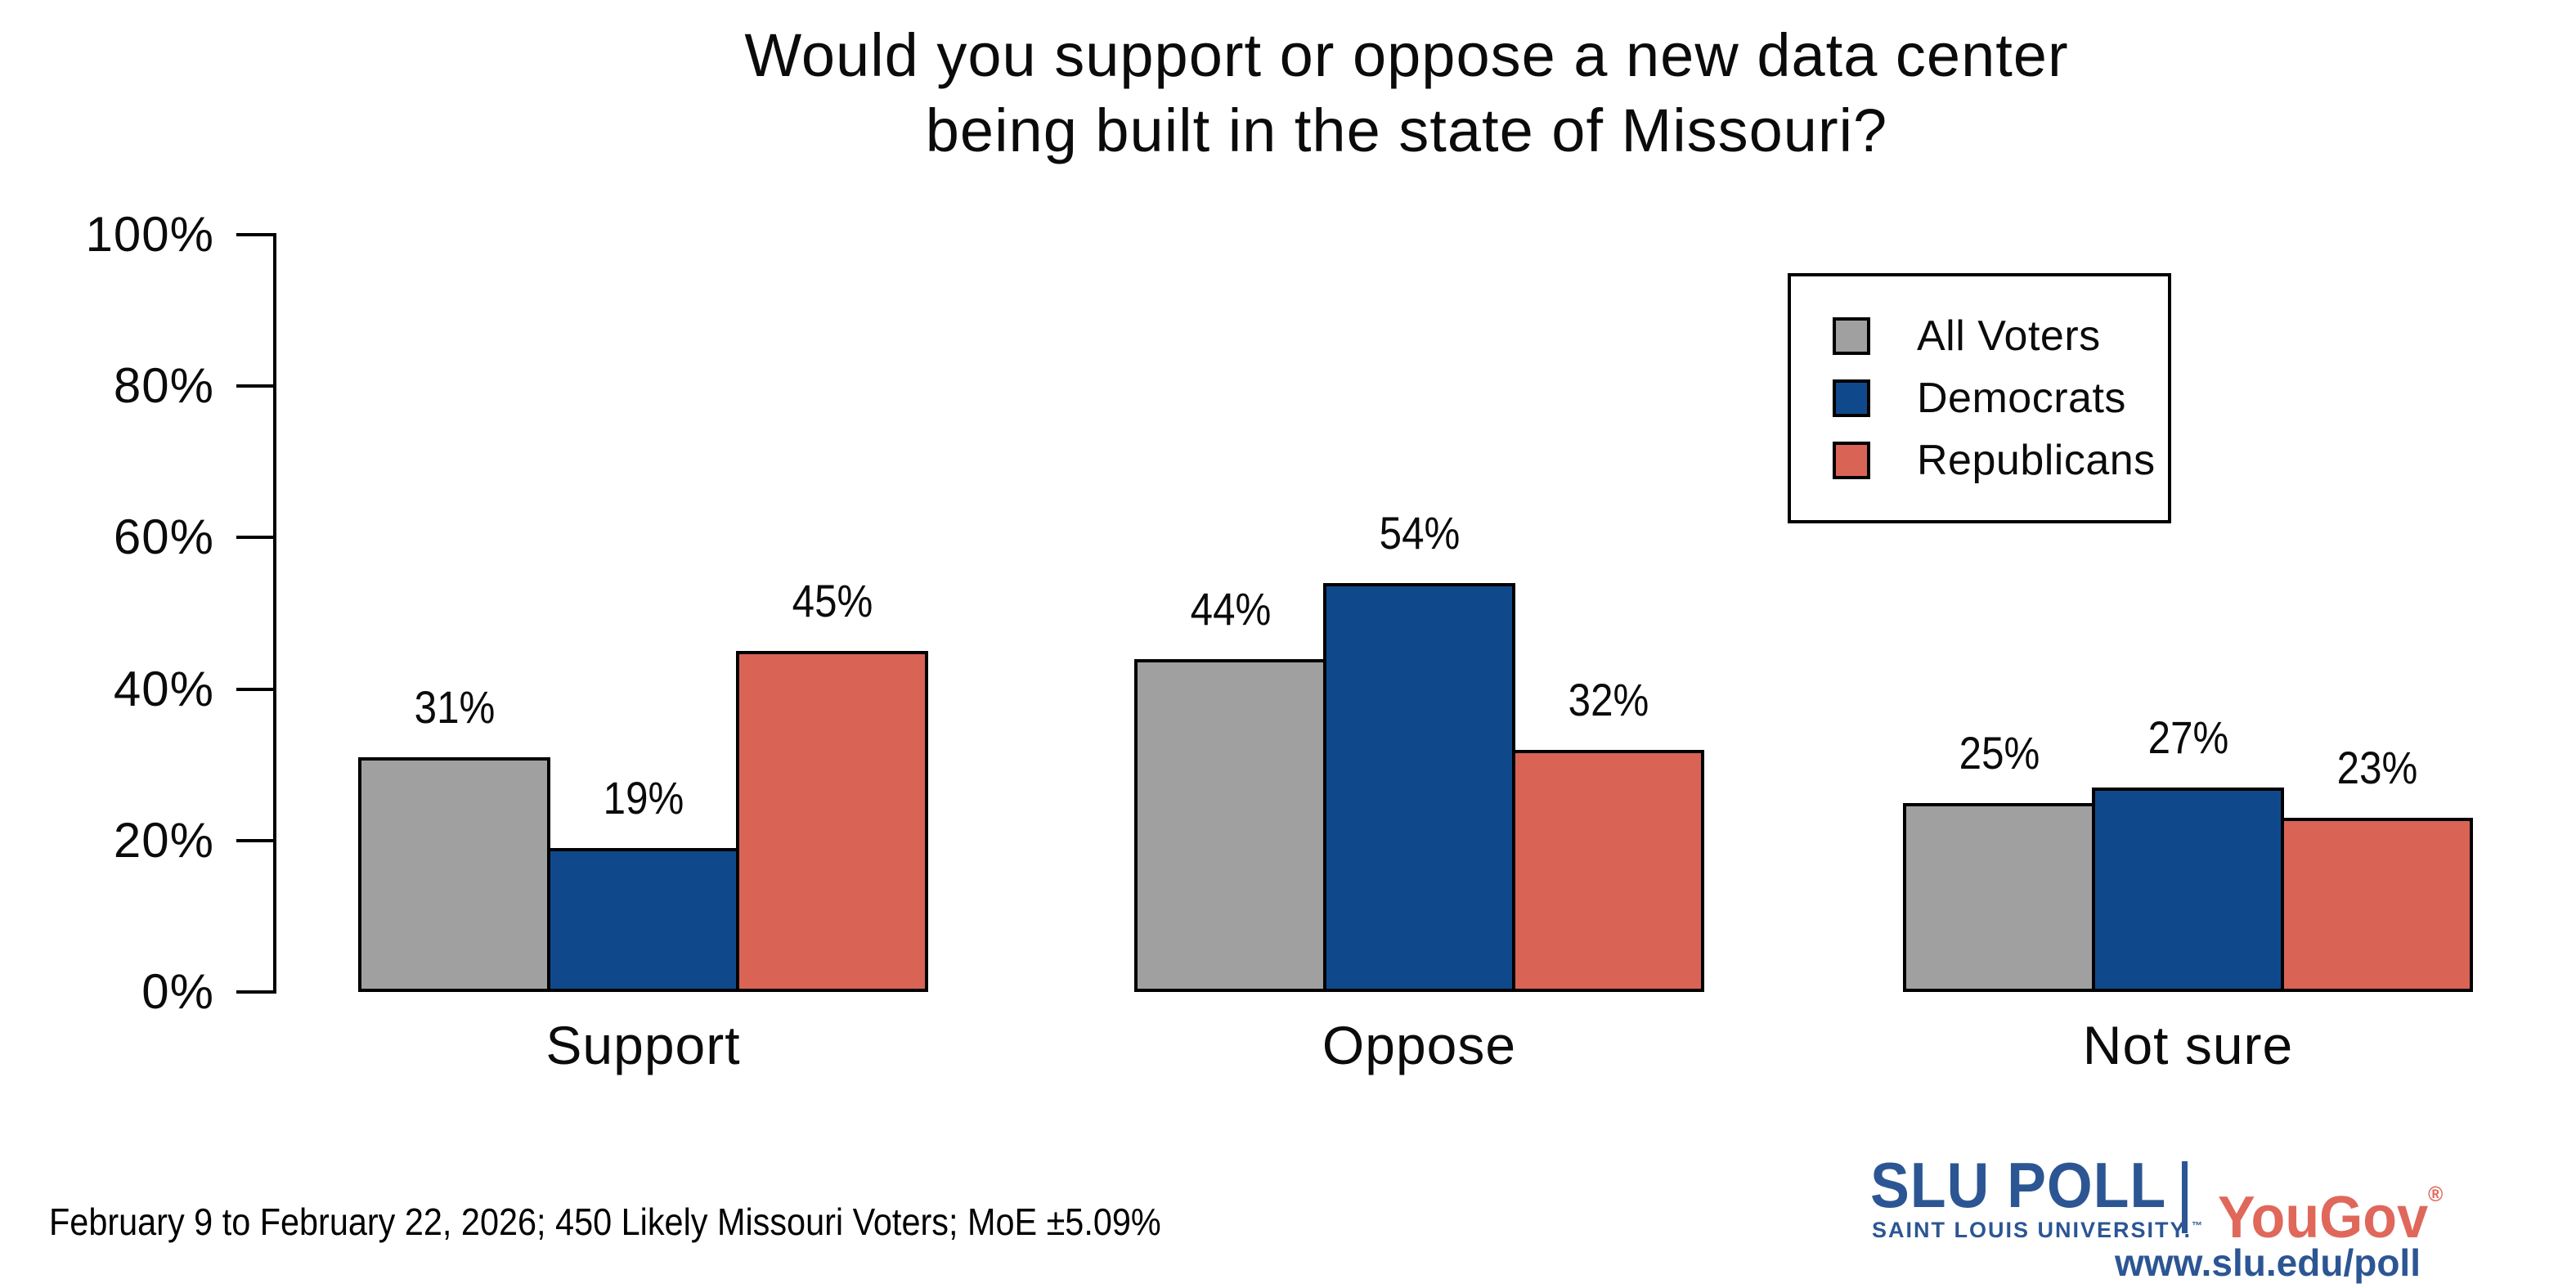 This screenshot has height=1288, width=2576. Describe the element at coordinates (2436, 1194) in the screenshot. I see `registered-symbol: ®` at that location.